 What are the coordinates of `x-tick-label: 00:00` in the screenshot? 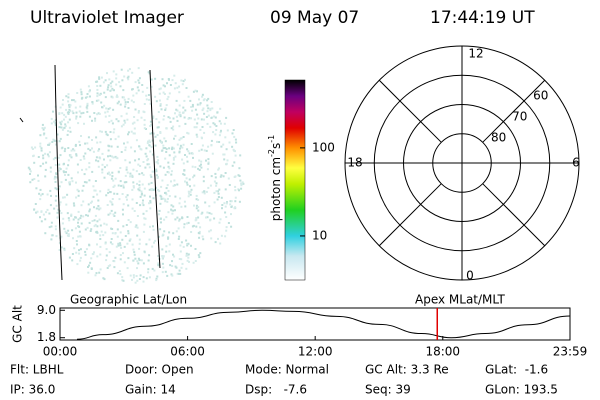 It's located at (60, 352).